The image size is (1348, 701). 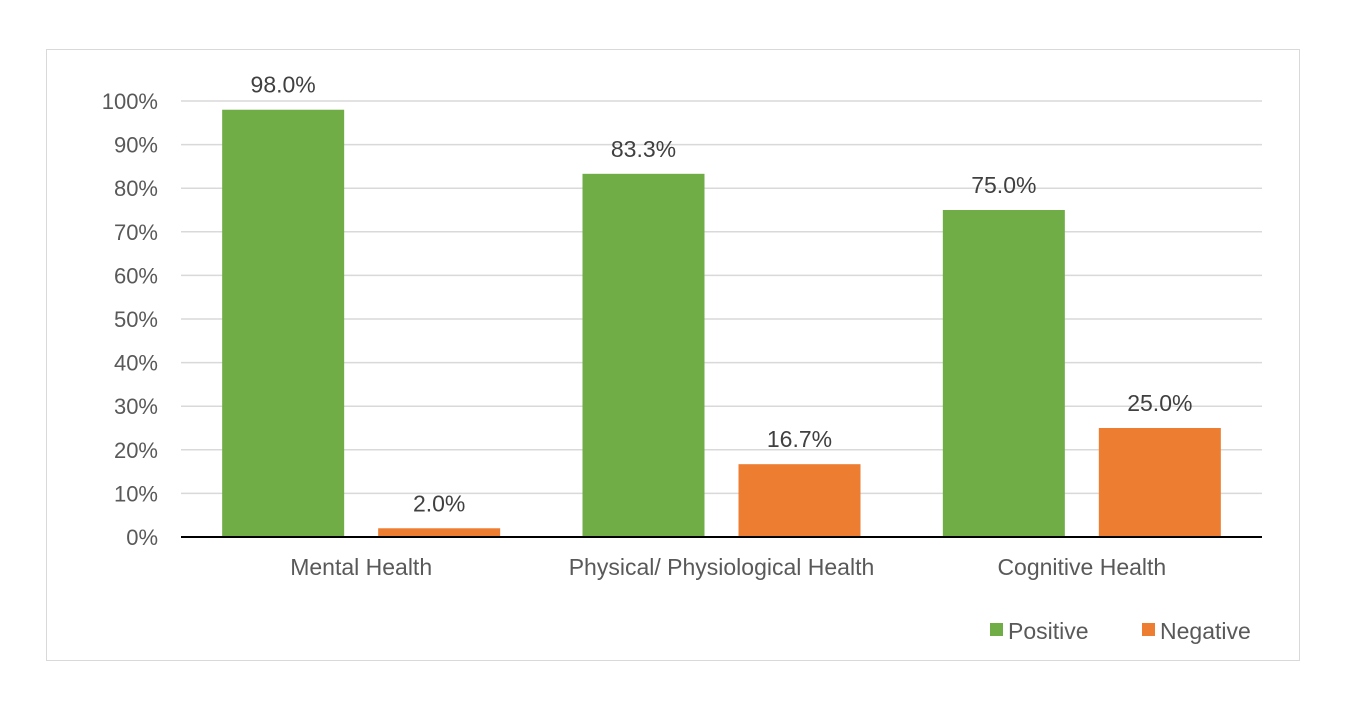 What do you see at coordinates (136, 275) in the screenshot?
I see `y-tick-label: 60%` at bounding box center [136, 275].